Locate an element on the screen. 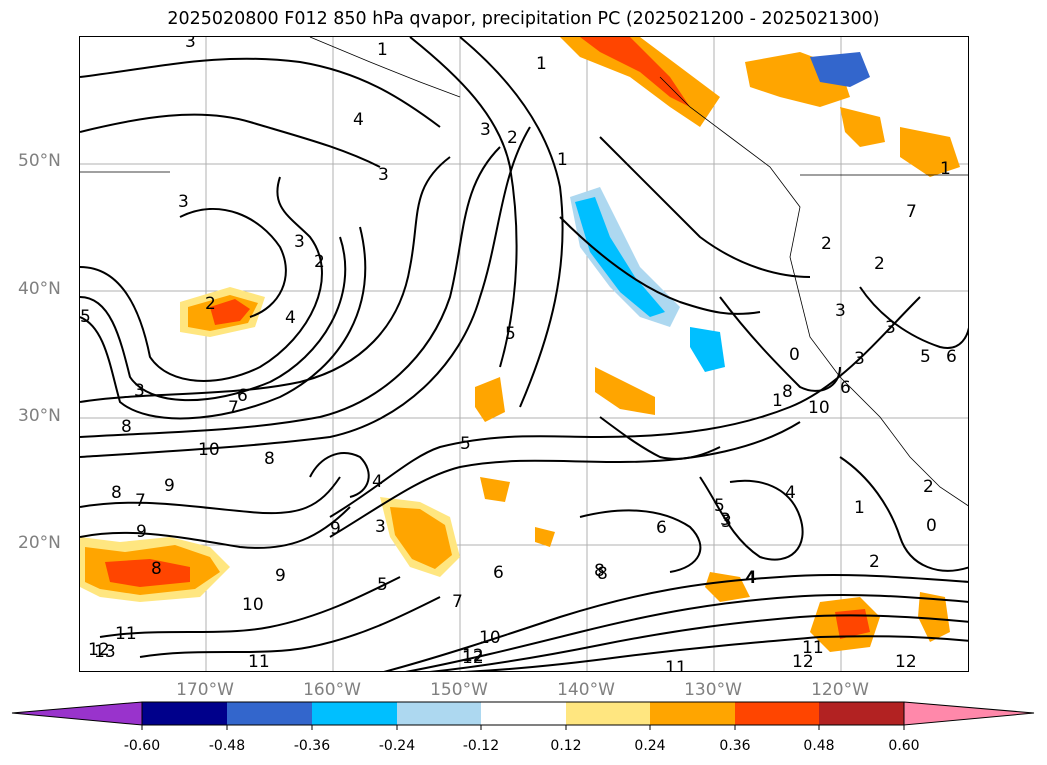  colorbar-tick-label: 0.60 is located at coordinates (904, 746).